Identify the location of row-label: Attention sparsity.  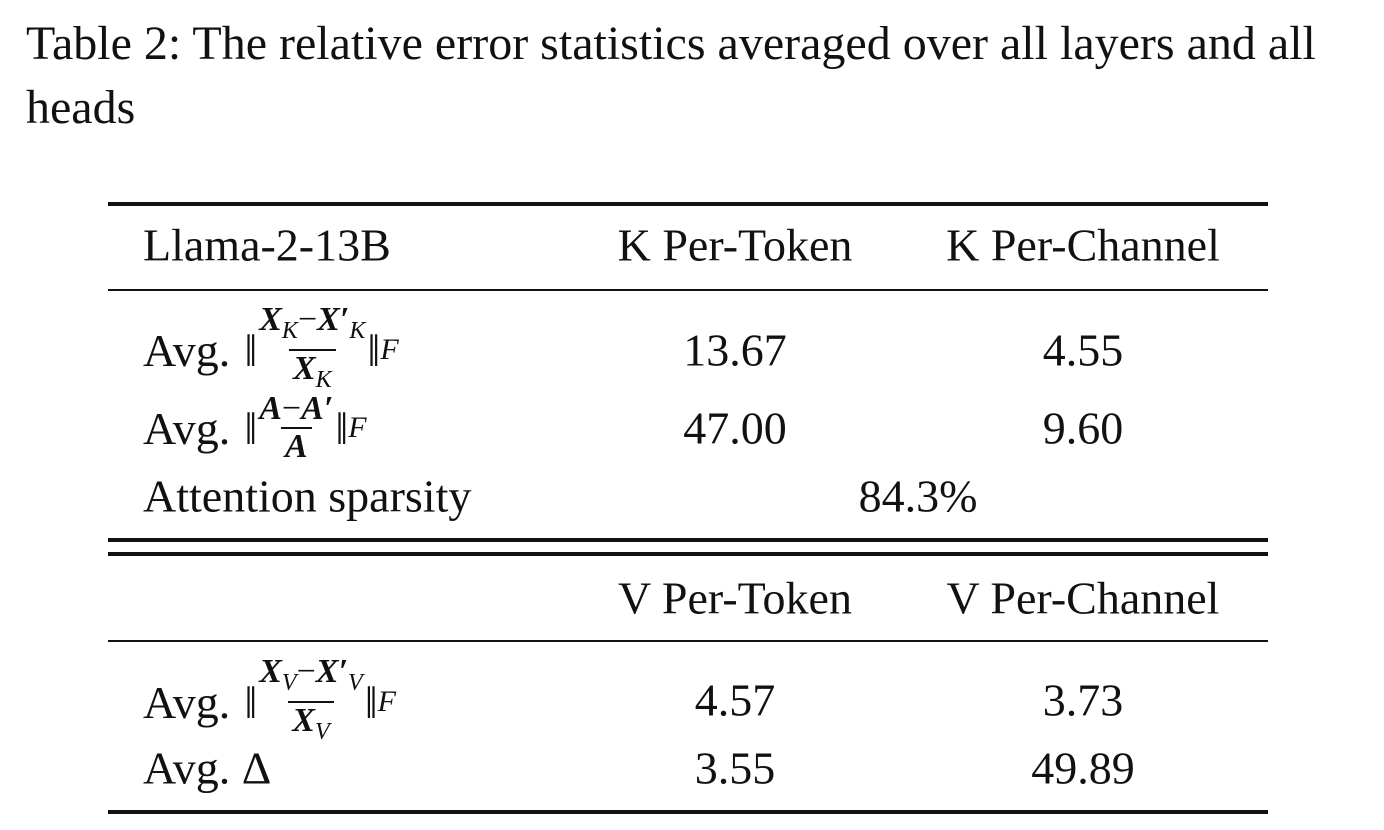
(307, 496).